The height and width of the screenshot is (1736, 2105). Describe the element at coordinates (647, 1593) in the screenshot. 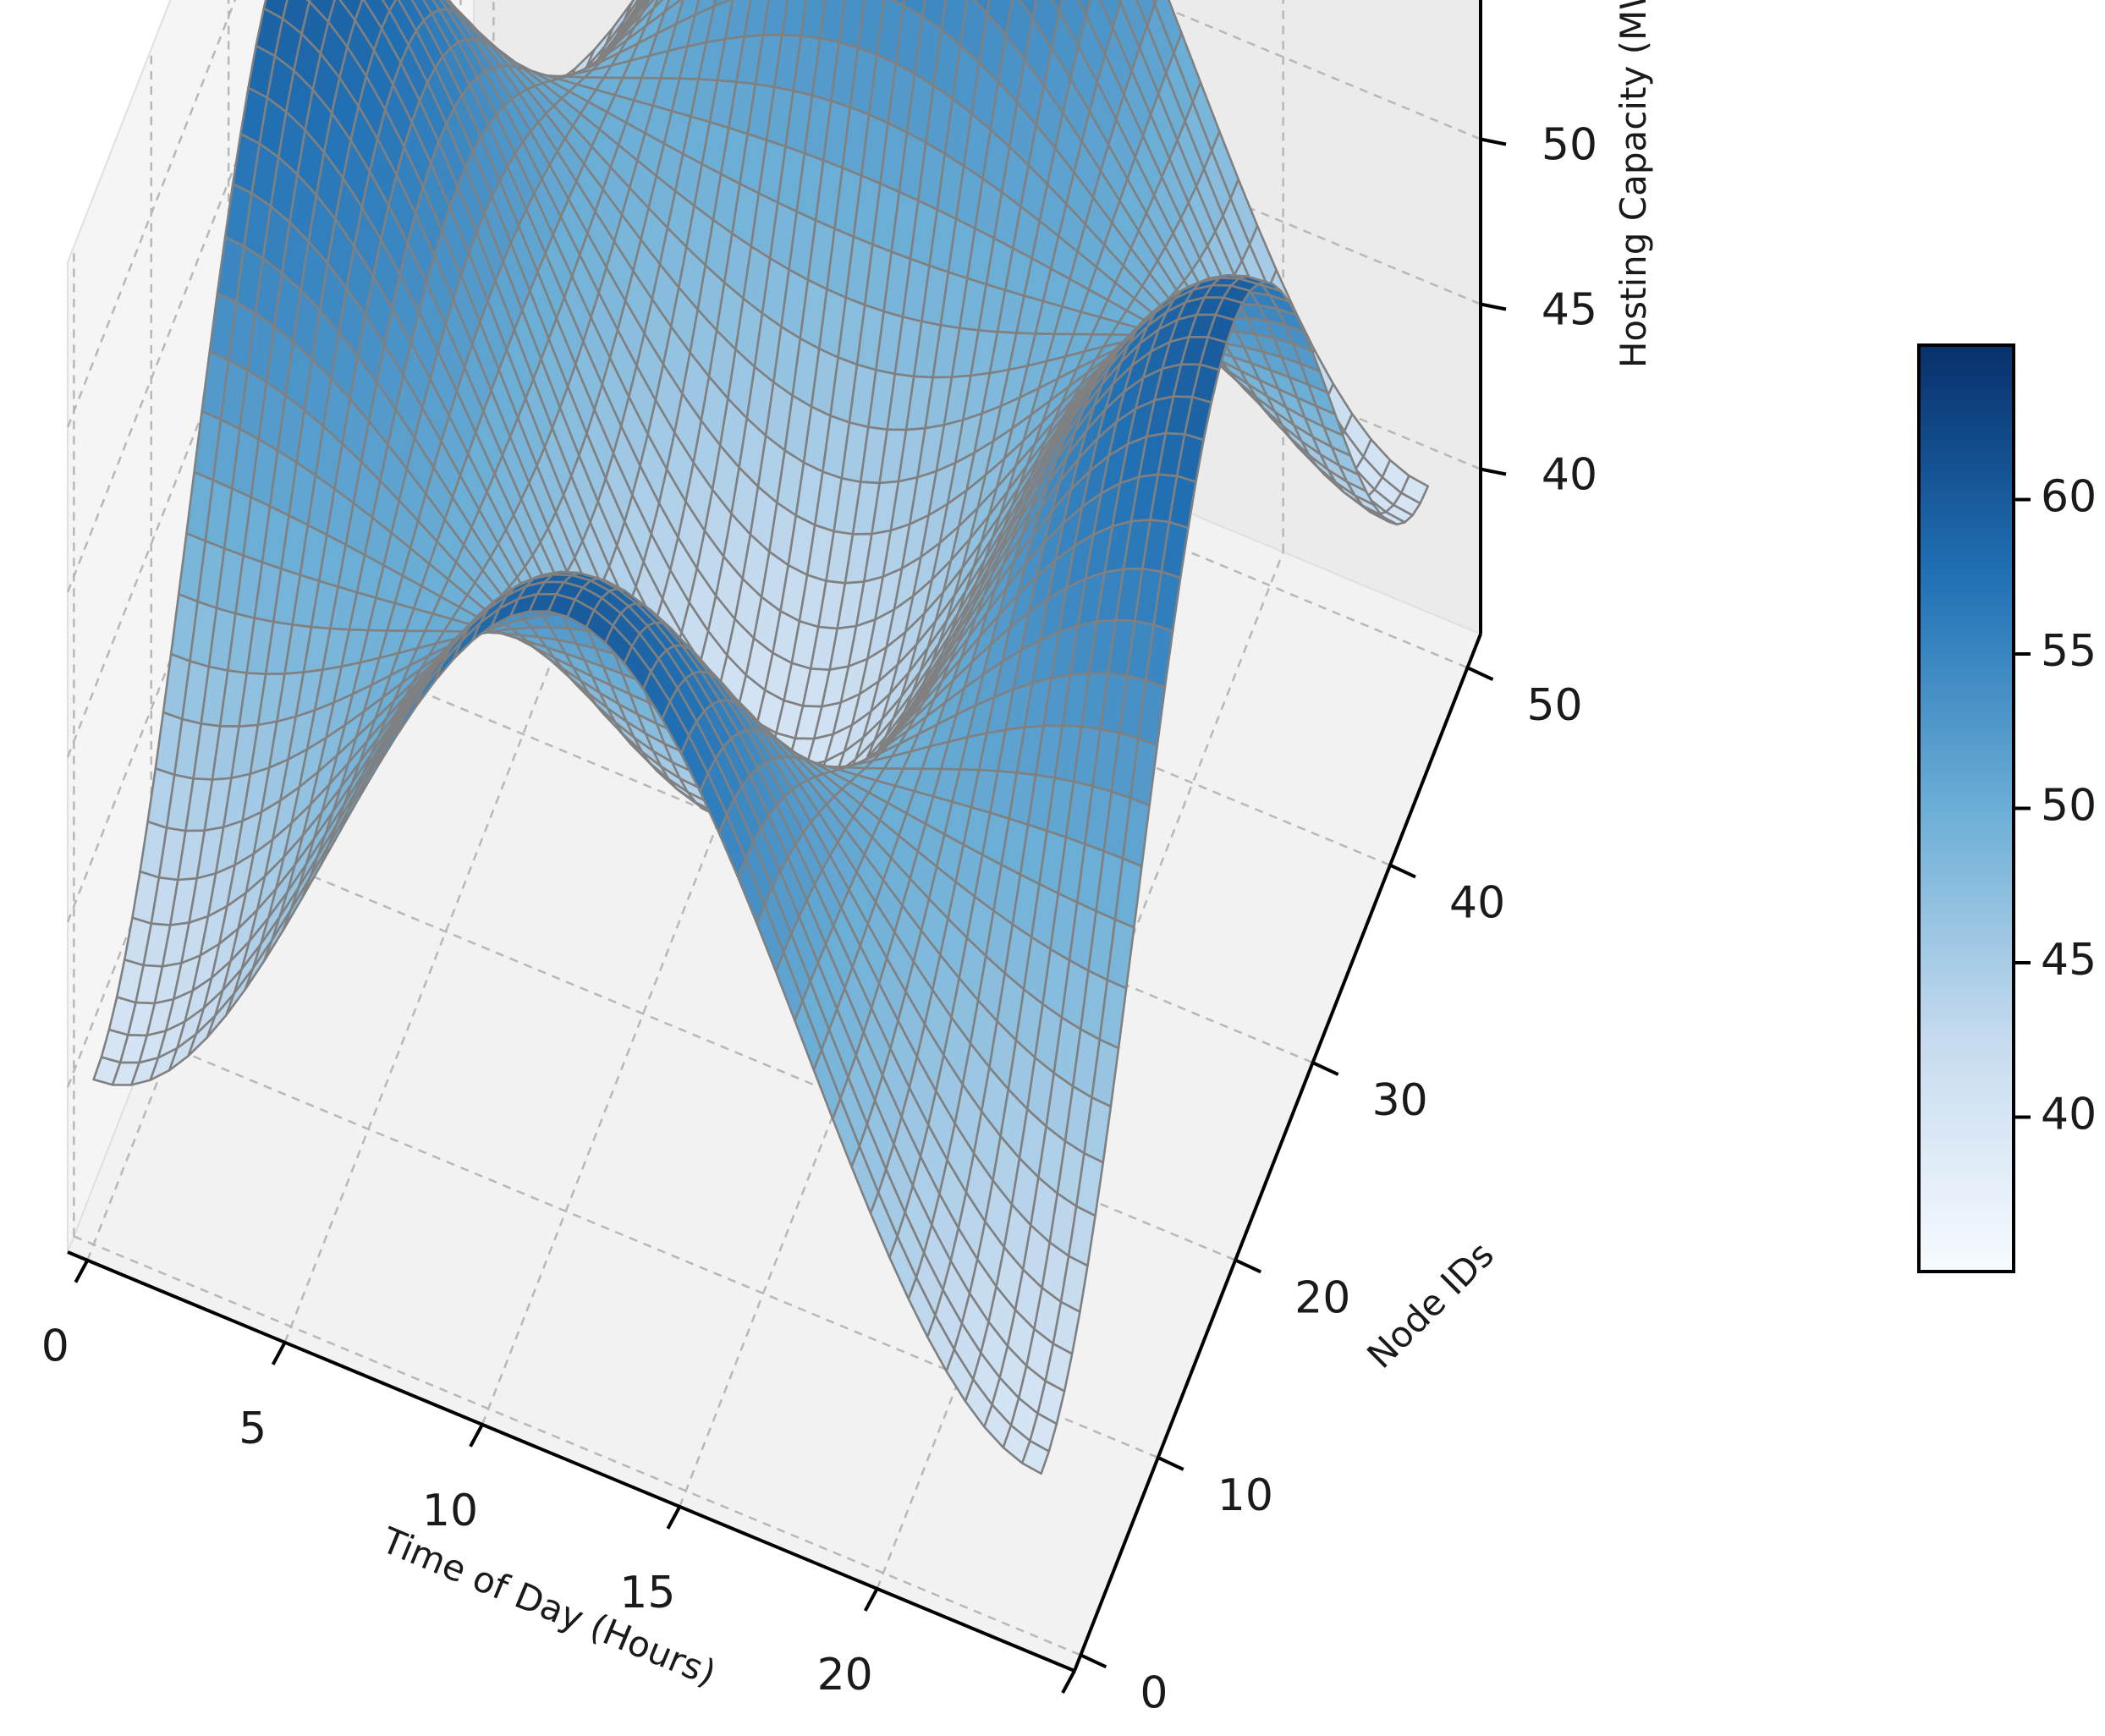

I see `x-tick-label: 15` at that location.